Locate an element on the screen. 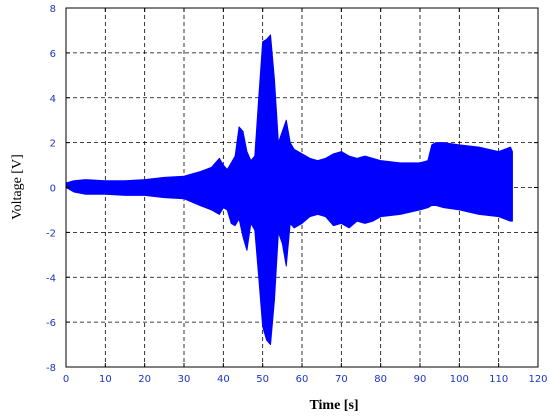  x-tick-label: 110 is located at coordinates (498, 379).